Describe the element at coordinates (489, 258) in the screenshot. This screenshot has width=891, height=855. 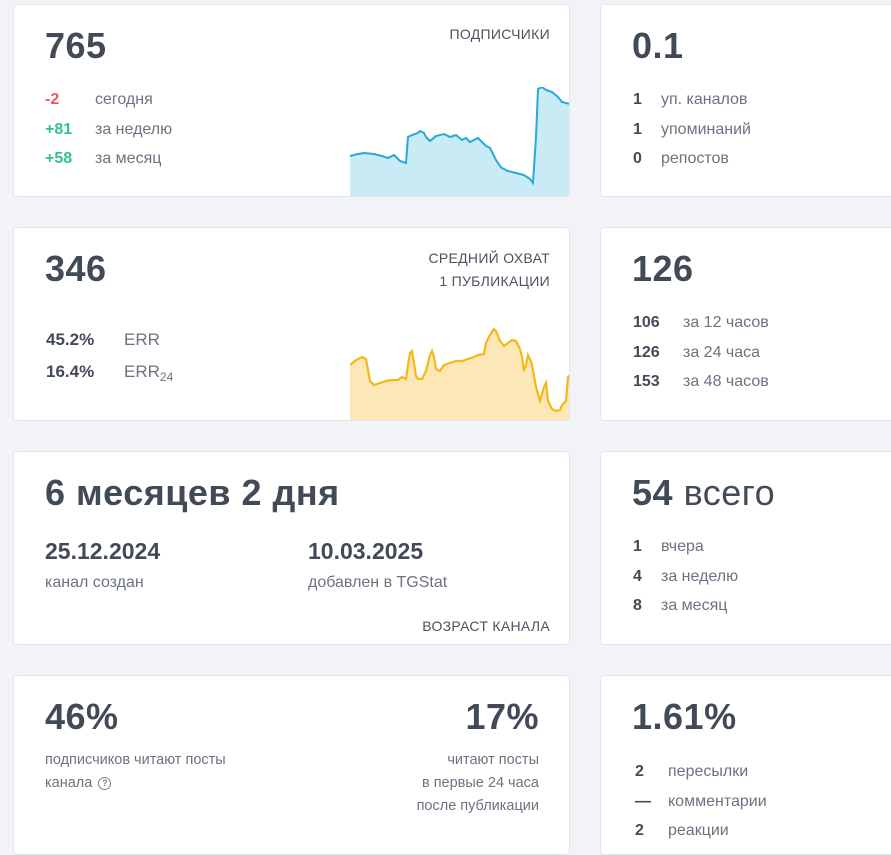
I see `reach-caption-line1: СРЕДНИЙ ОХВАТ` at that location.